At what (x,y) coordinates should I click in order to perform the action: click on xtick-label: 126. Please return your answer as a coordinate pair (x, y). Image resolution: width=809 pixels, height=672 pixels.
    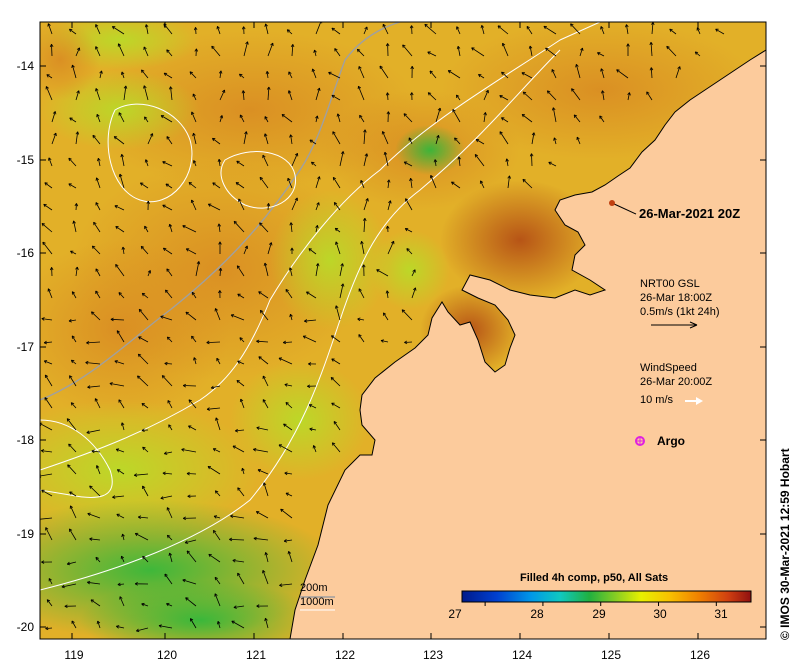
    Looking at the image, I should click on (700, 655).